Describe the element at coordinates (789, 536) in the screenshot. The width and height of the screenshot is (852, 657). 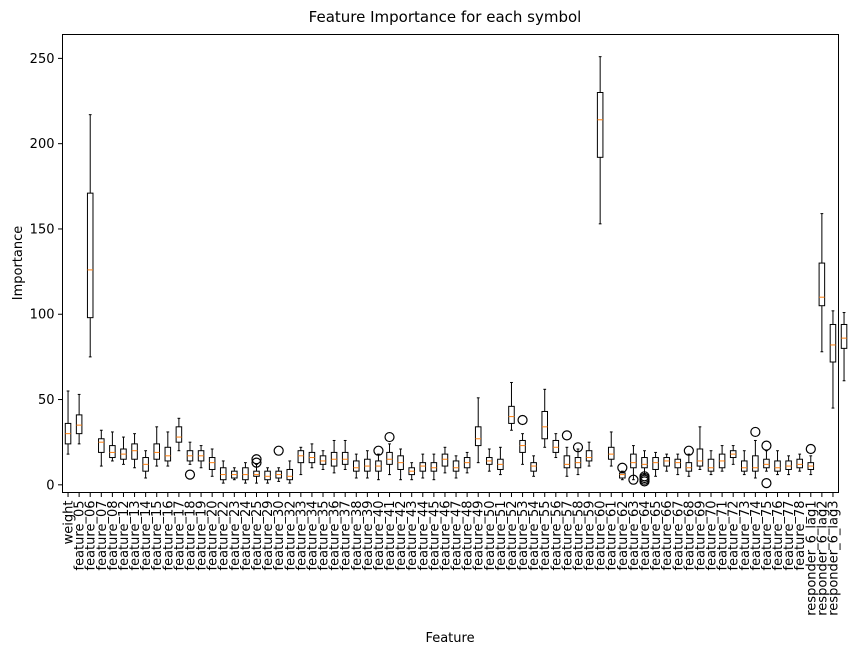
I see `x-tick-label: feature_77` at that location.